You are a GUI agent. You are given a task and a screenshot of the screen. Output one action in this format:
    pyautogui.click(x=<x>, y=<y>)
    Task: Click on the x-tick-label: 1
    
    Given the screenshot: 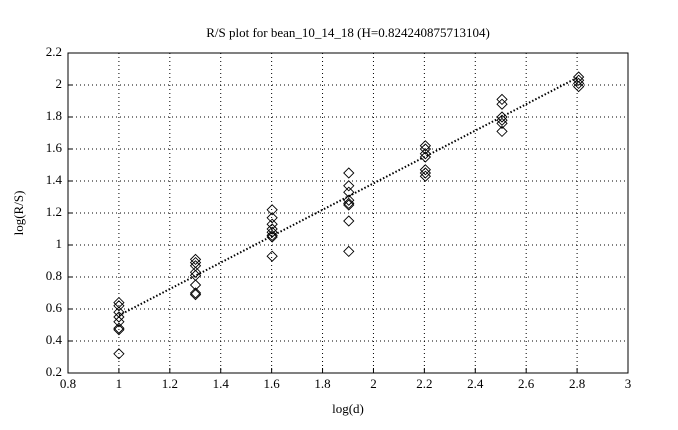 What is the action you would take?
    pyautogui.click(x=119, y=383)
    